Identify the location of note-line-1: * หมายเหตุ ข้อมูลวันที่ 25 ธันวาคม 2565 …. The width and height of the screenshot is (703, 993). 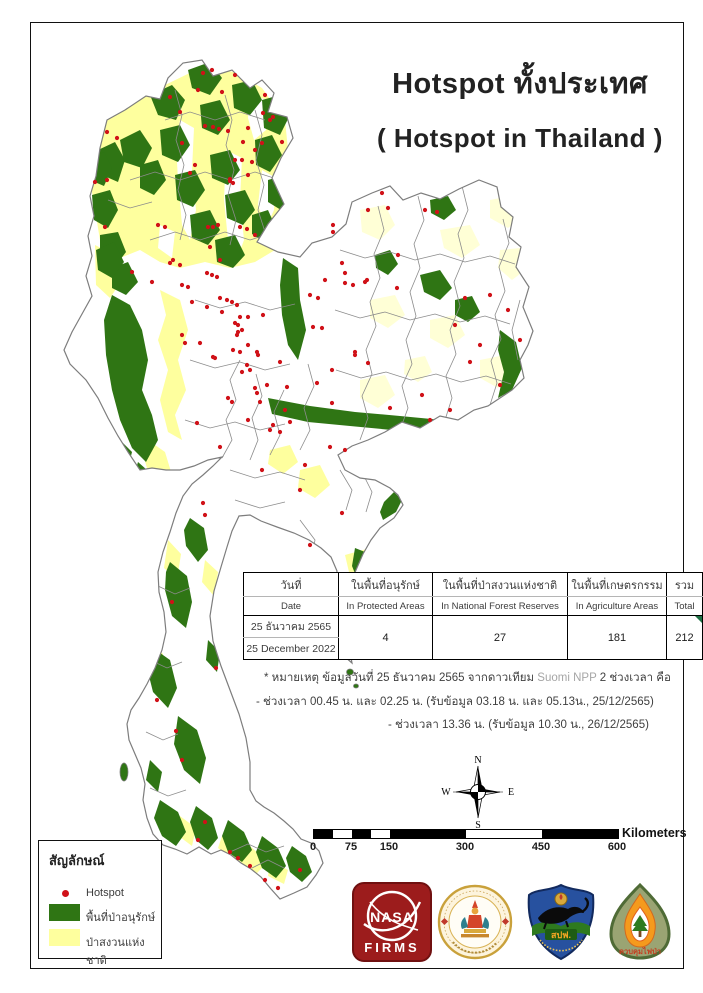
(467, 678).